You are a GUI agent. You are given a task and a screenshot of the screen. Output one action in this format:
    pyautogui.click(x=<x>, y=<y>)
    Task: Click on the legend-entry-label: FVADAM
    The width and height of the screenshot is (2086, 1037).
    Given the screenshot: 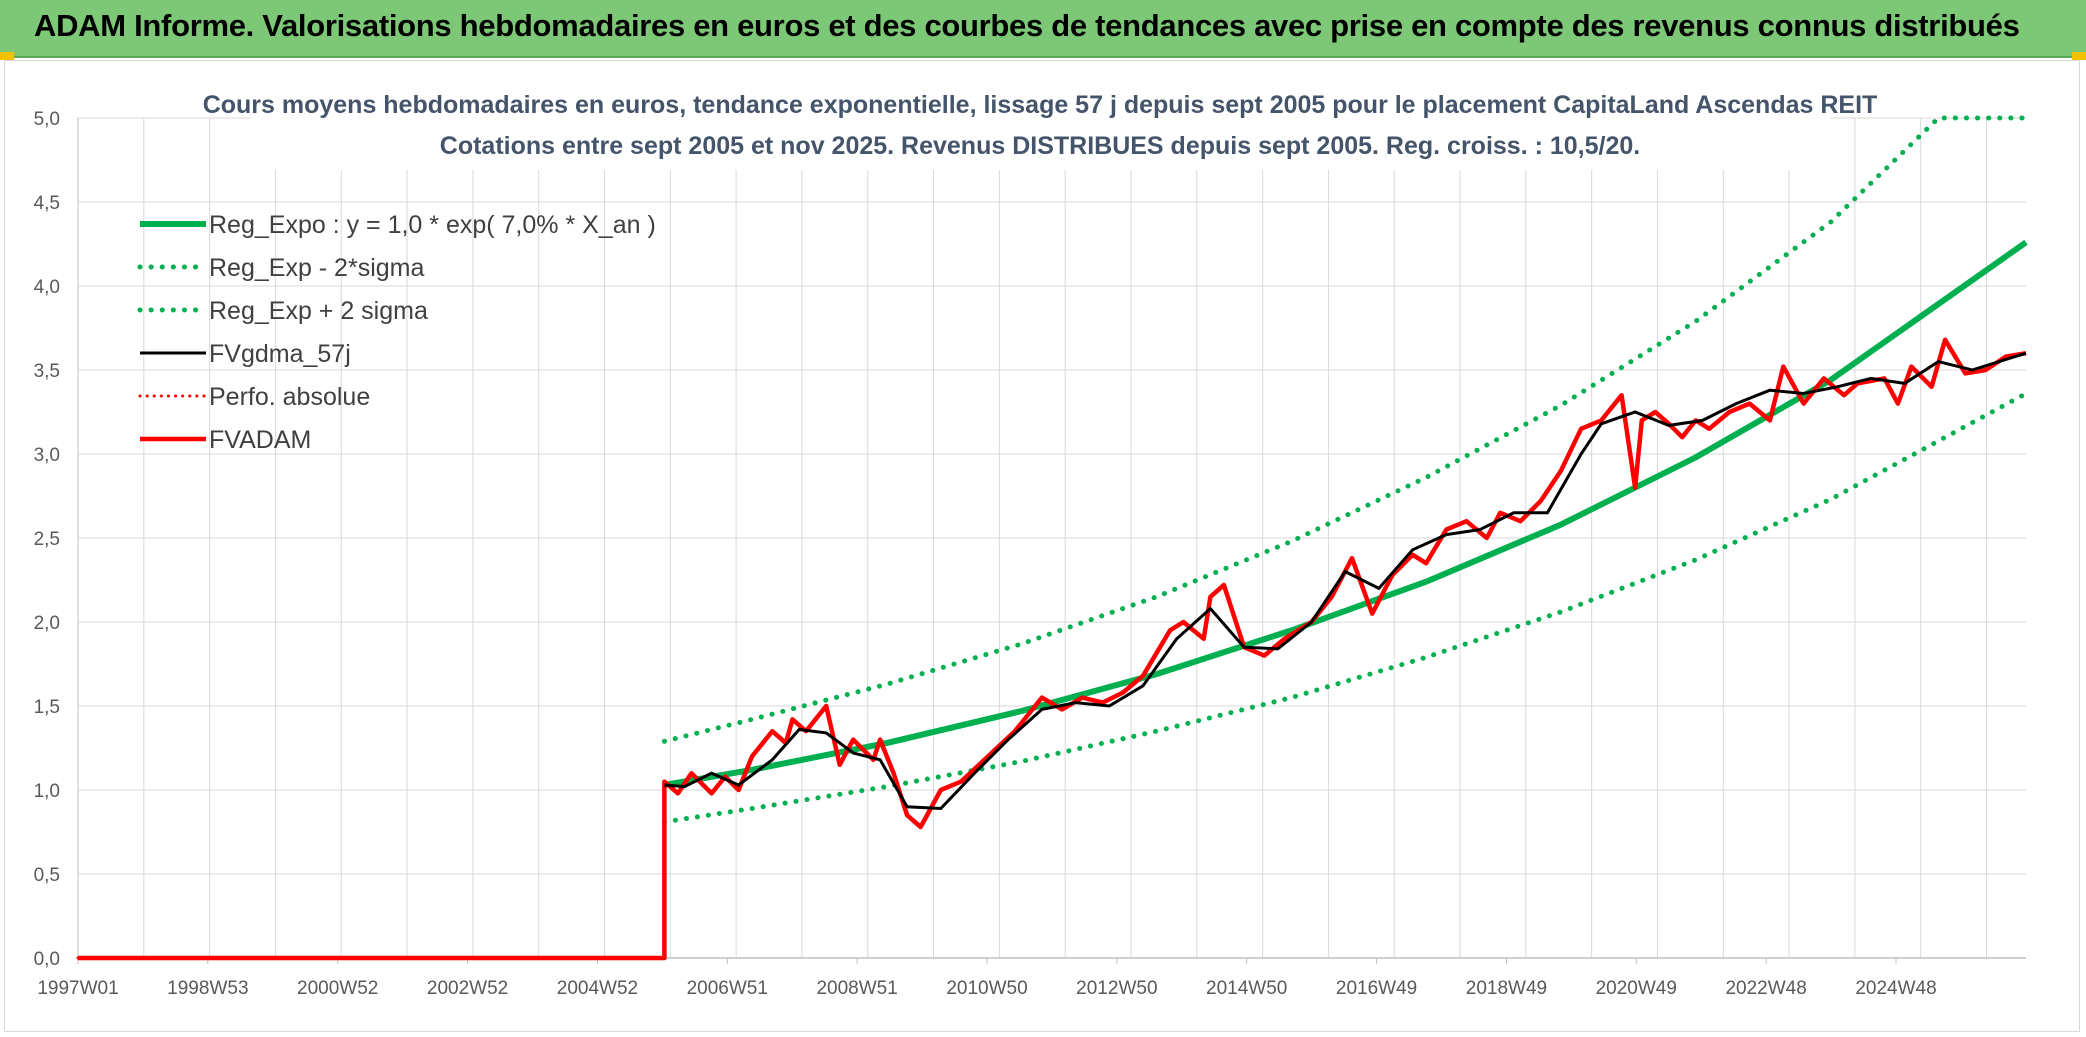 What is the action you would take?
    pyautogui.click(x=260, y=440)
    